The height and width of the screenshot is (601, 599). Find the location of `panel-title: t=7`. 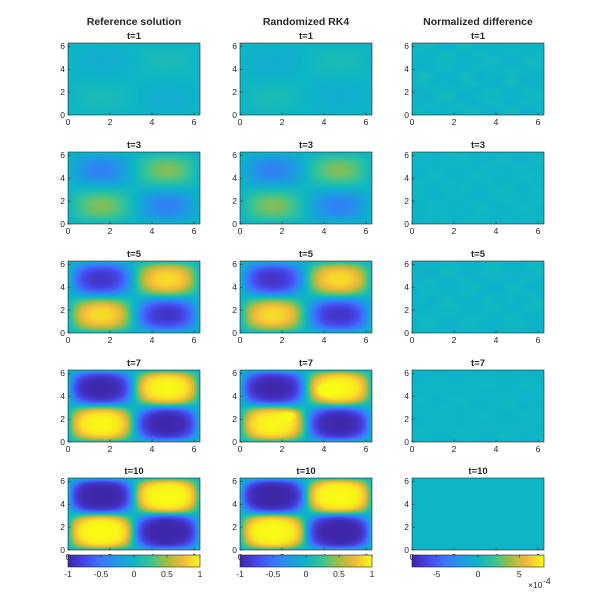

panel-title: t=7 is located at coordinates (478, 363).